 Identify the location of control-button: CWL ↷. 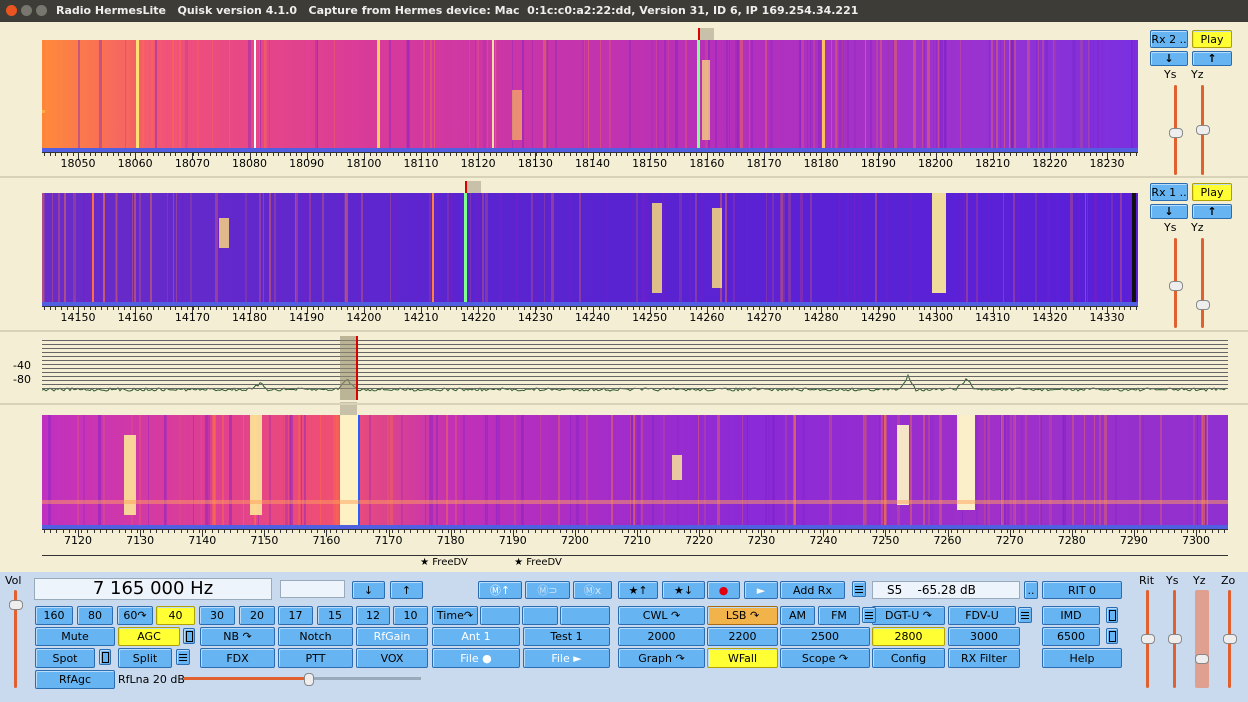
(661, 615).